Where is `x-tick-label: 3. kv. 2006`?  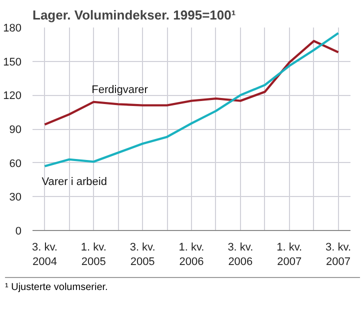 x-tick-label: 3. kv. 2006 is located at coordinates (241, 255).